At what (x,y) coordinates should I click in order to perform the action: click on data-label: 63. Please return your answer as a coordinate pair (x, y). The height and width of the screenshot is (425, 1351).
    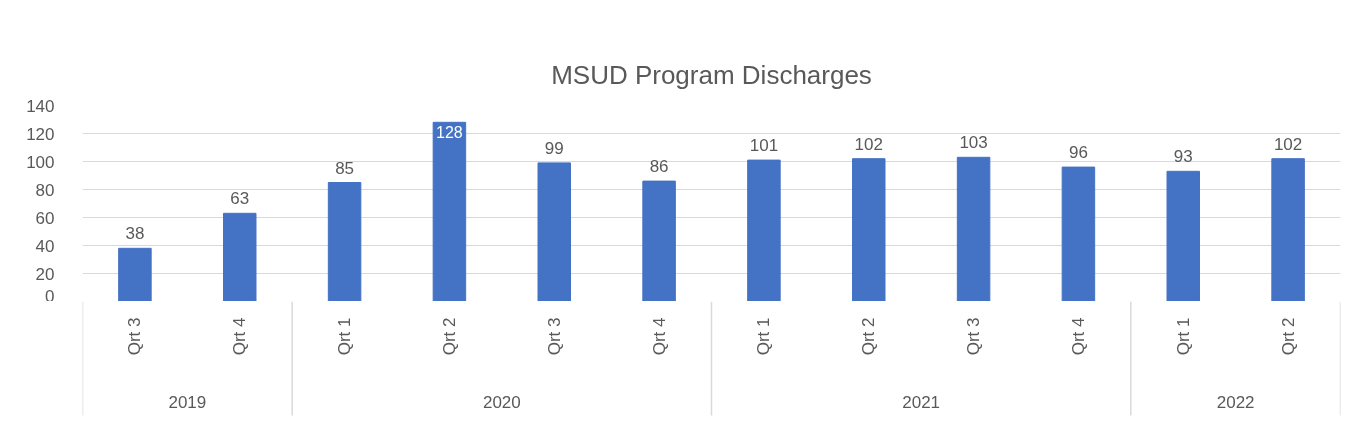
    Looking at the image, I should click on (240, 199).